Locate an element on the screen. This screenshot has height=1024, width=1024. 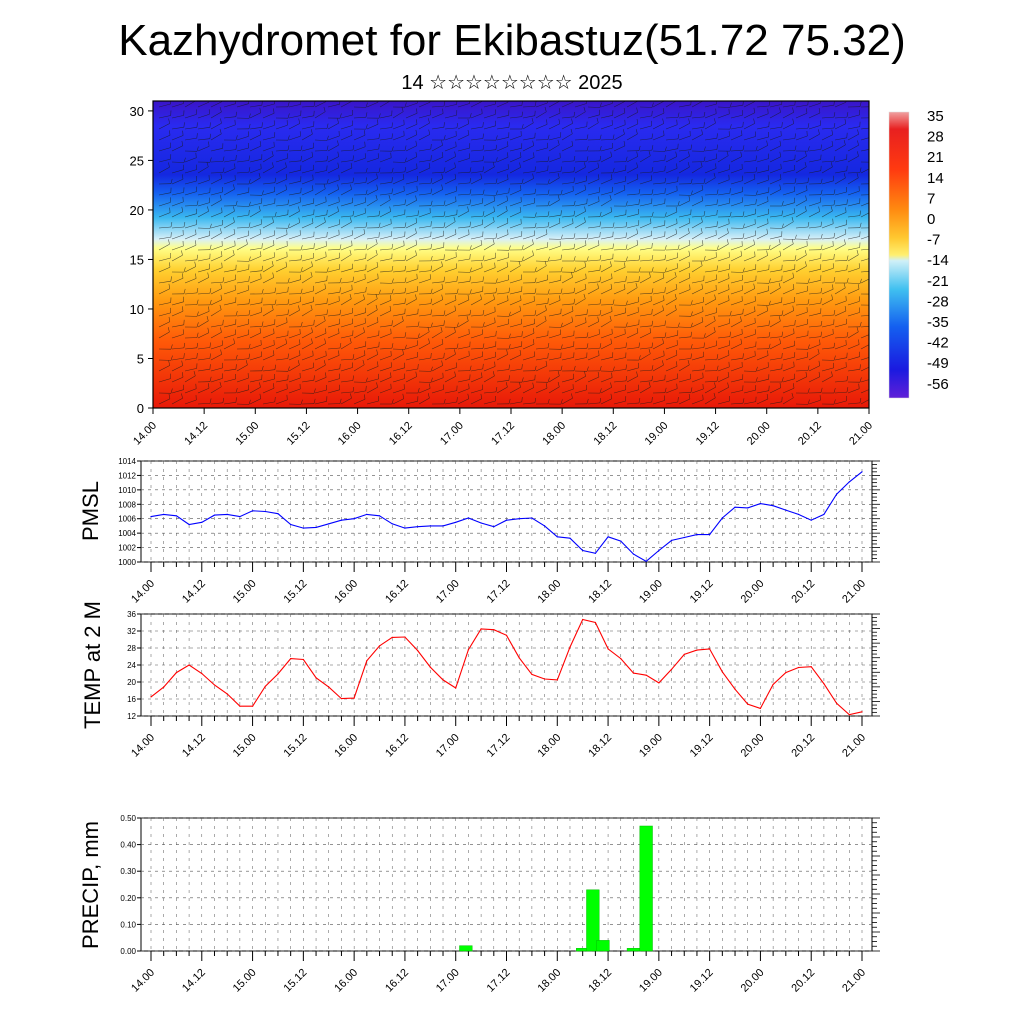
precip-bar is located at coordinates (646, 888).